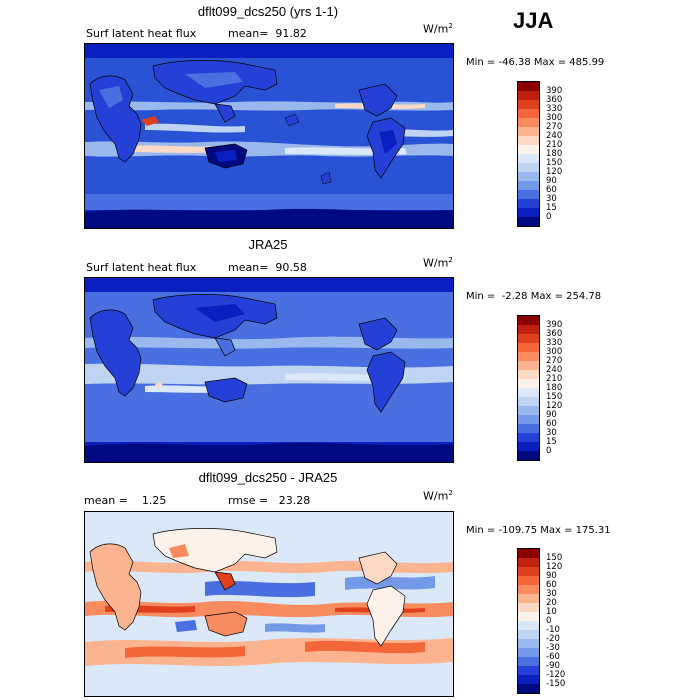 The height and width of the screenshot is (700, 700). What do you see at coordinates (554, 352) in the screenshot?
I see `colorbar-obs-label: 300` at bounding box center [554, 352].